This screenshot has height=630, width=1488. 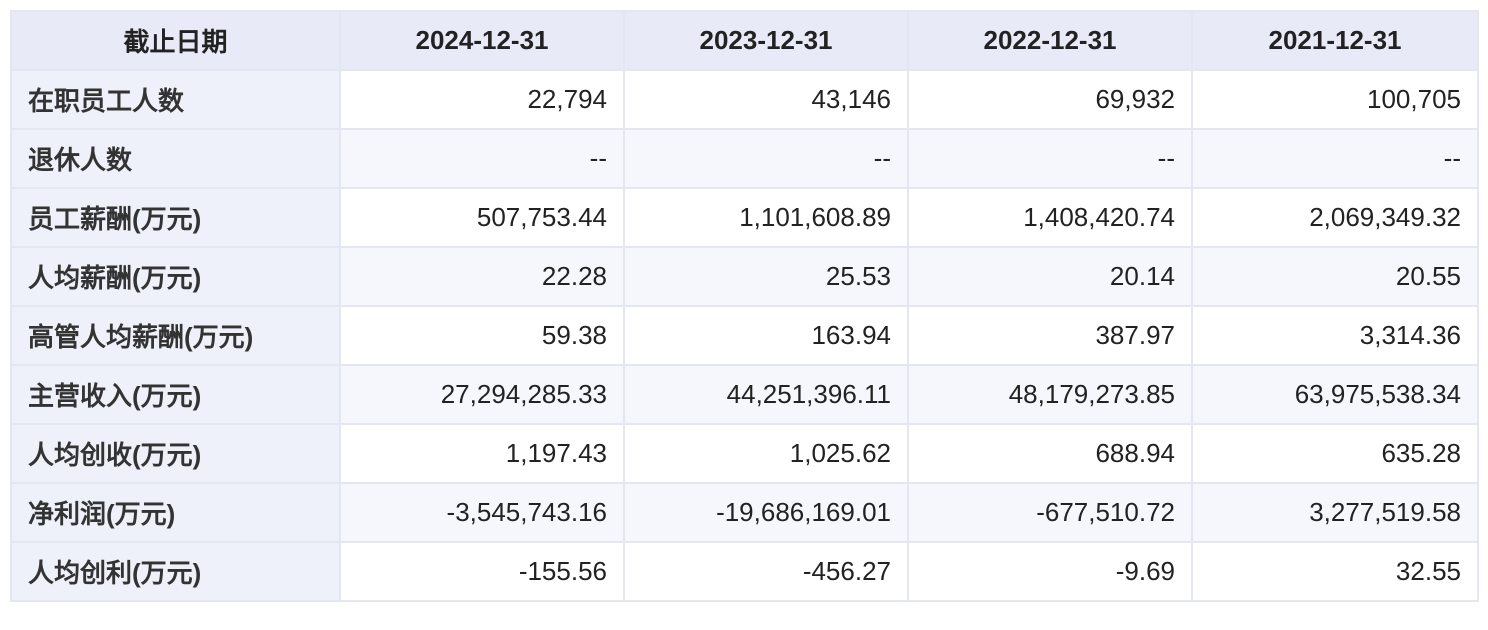 I want to click on header-cell: 2023-12-31, so click(x=766, y=40).